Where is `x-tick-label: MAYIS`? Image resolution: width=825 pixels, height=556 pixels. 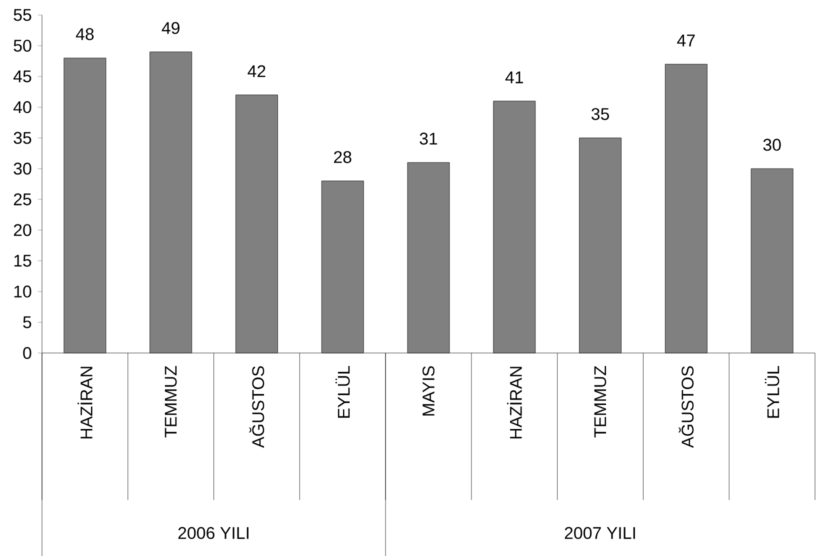 x-tick-label: MAYIS is located at coordinates (428, 391).